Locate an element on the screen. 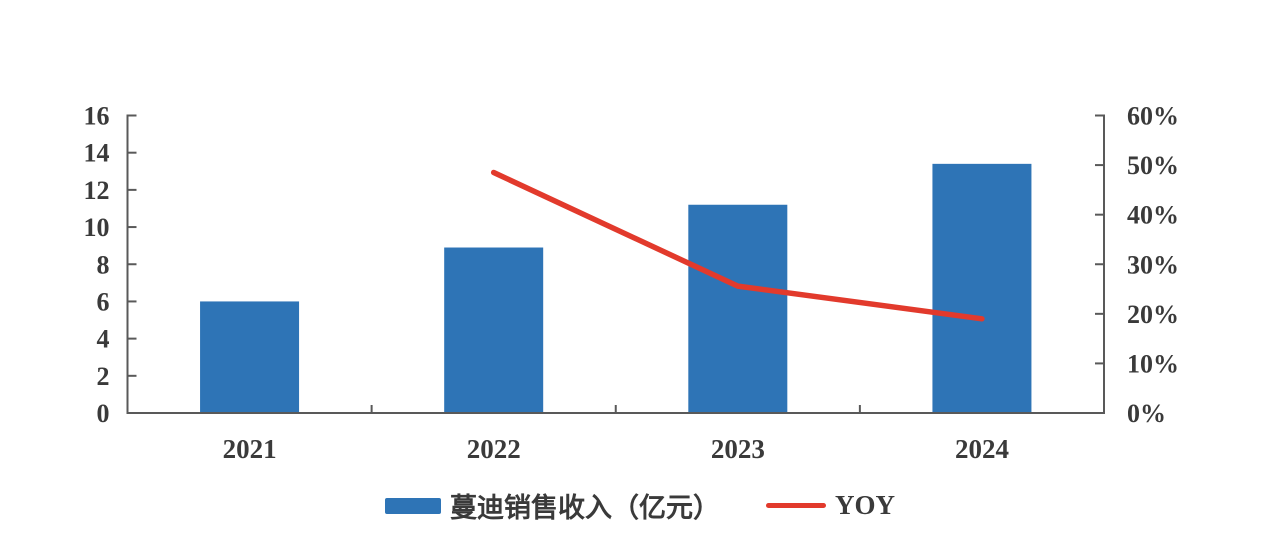 The height and width of the screenshot is (536, 1265). legend: 蔓迪销售收入（亿元） YOY is located at coordinates (640, 505).